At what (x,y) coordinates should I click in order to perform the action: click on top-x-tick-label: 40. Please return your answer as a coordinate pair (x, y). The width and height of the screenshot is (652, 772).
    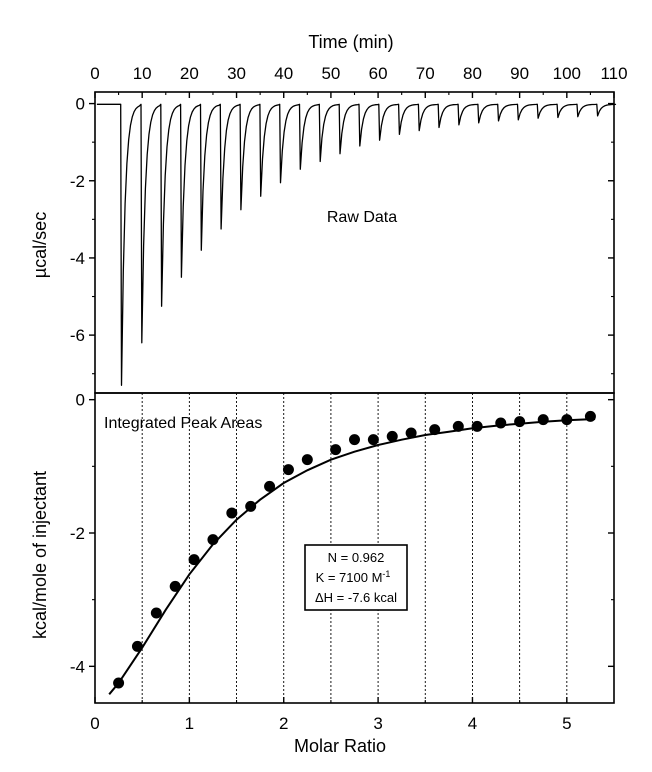
    Looking at the image, I should click on (283, 73).